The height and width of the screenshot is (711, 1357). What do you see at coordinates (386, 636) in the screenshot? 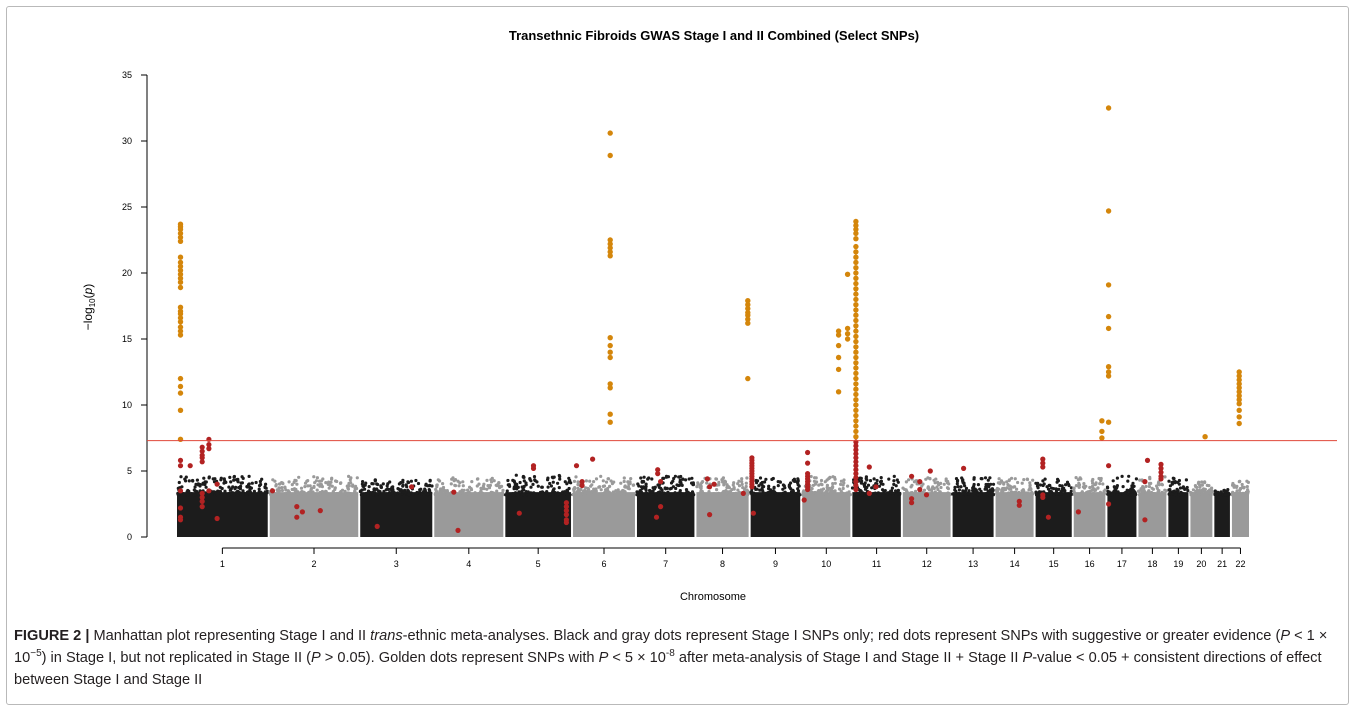
I see `caption-text-2: trans` at bounding box center [386, 636].